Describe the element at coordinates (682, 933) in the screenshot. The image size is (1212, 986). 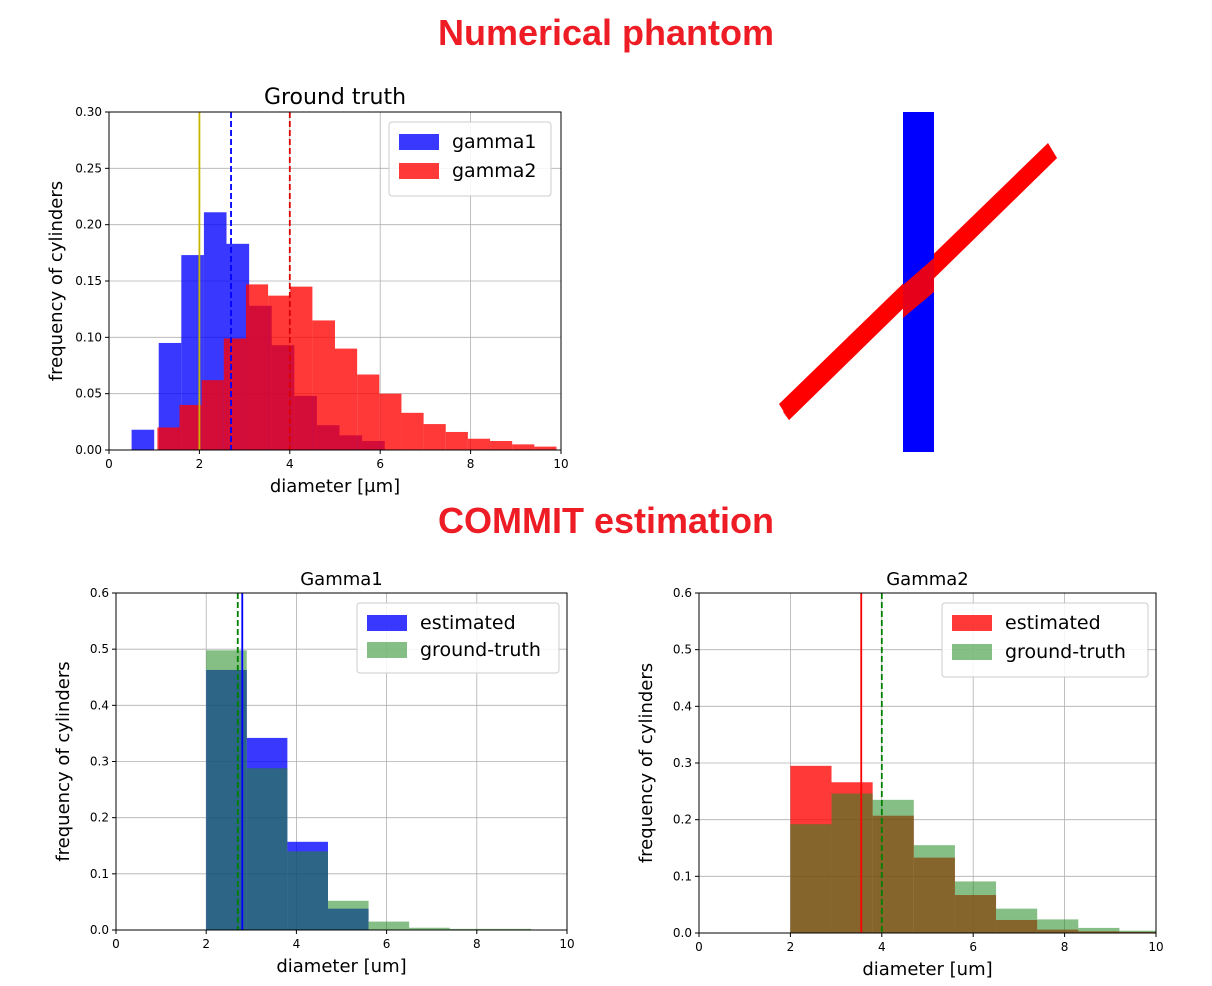
I see `y-tick-label: 0.0` at that location.